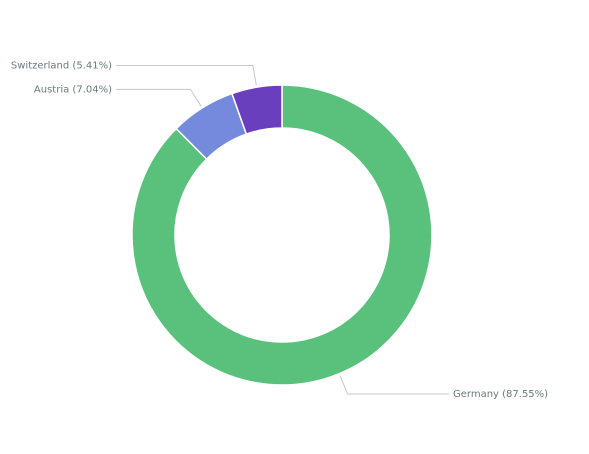 The width and height of the screenshot is (589, 454). What do you see at coordinates (61, 65) in the screenshot?
I see `slice-label: Switzerland (5.41%)` at bounding box center [61, 65].